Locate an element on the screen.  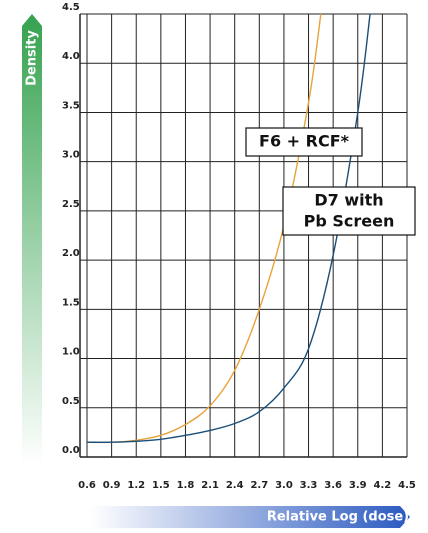
x-tick-label: 0.9 is located at coordinates (112, 485).